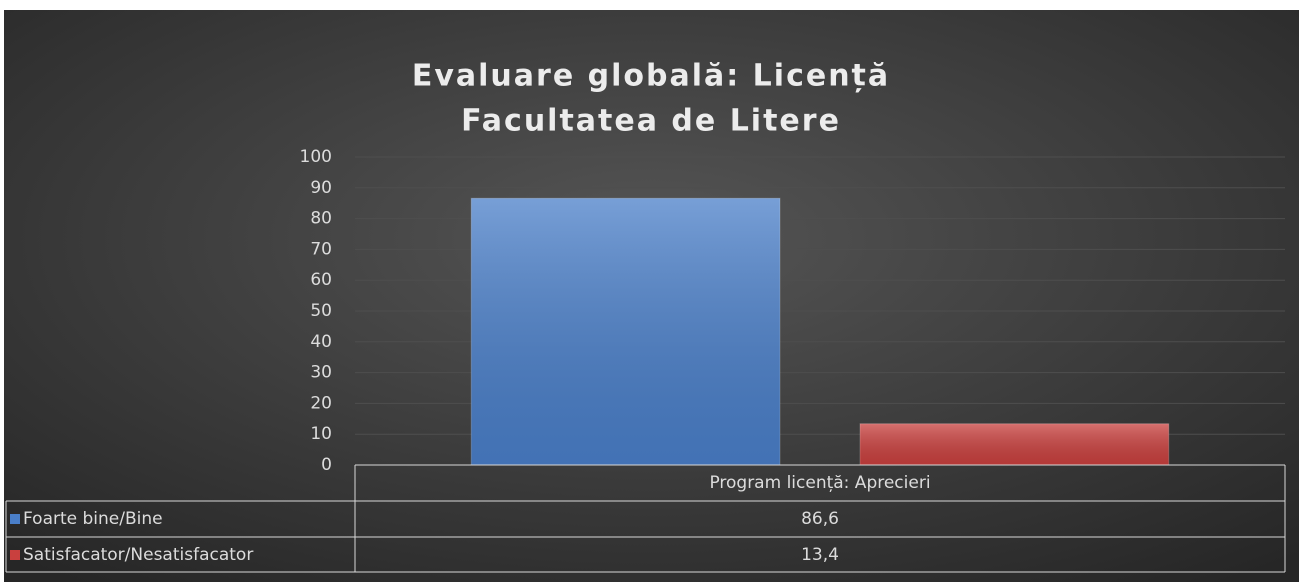  I want to click on y-tick-label: 70, so click(321, 249).